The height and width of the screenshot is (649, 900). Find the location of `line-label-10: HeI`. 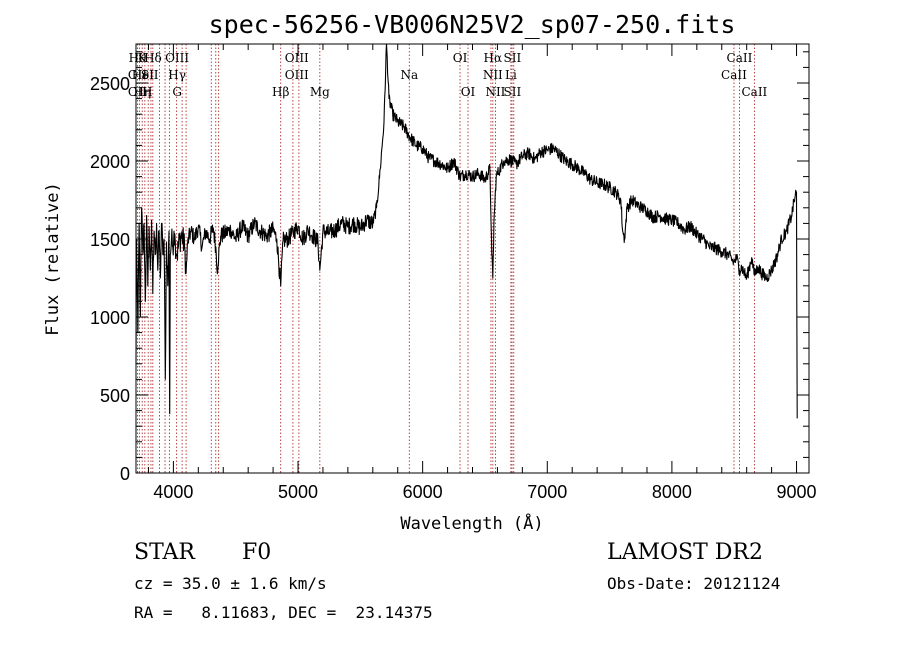

line-label-10: HeI is located at coordinates (143, 75).